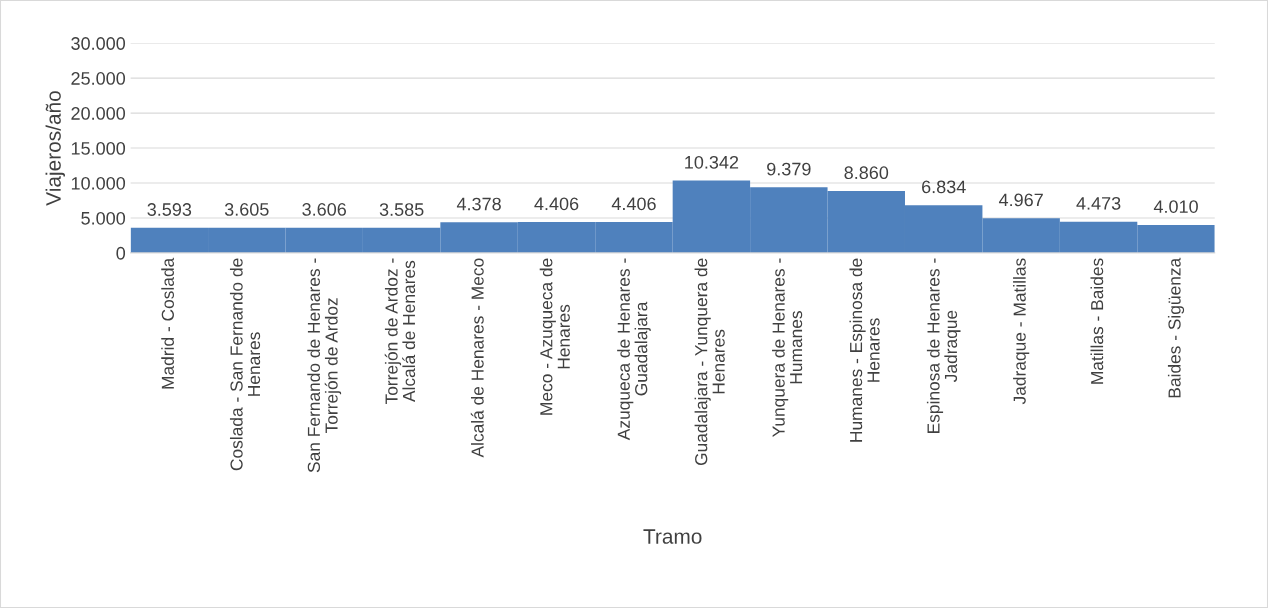  What do you see at coordinates (1175, 206) in the screenshot?
I see `data-label: 4.010` at bounding box center [1175, 206].